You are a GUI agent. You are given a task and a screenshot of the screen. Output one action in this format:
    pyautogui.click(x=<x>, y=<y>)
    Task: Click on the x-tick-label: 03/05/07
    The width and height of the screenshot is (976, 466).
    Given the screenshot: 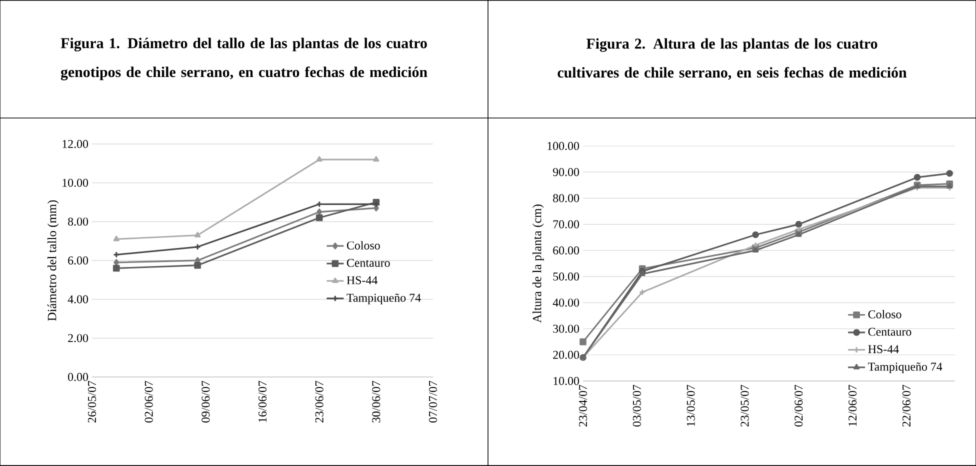 What is the action you would take?
    pyautogui.click(x=636, y=405)
    